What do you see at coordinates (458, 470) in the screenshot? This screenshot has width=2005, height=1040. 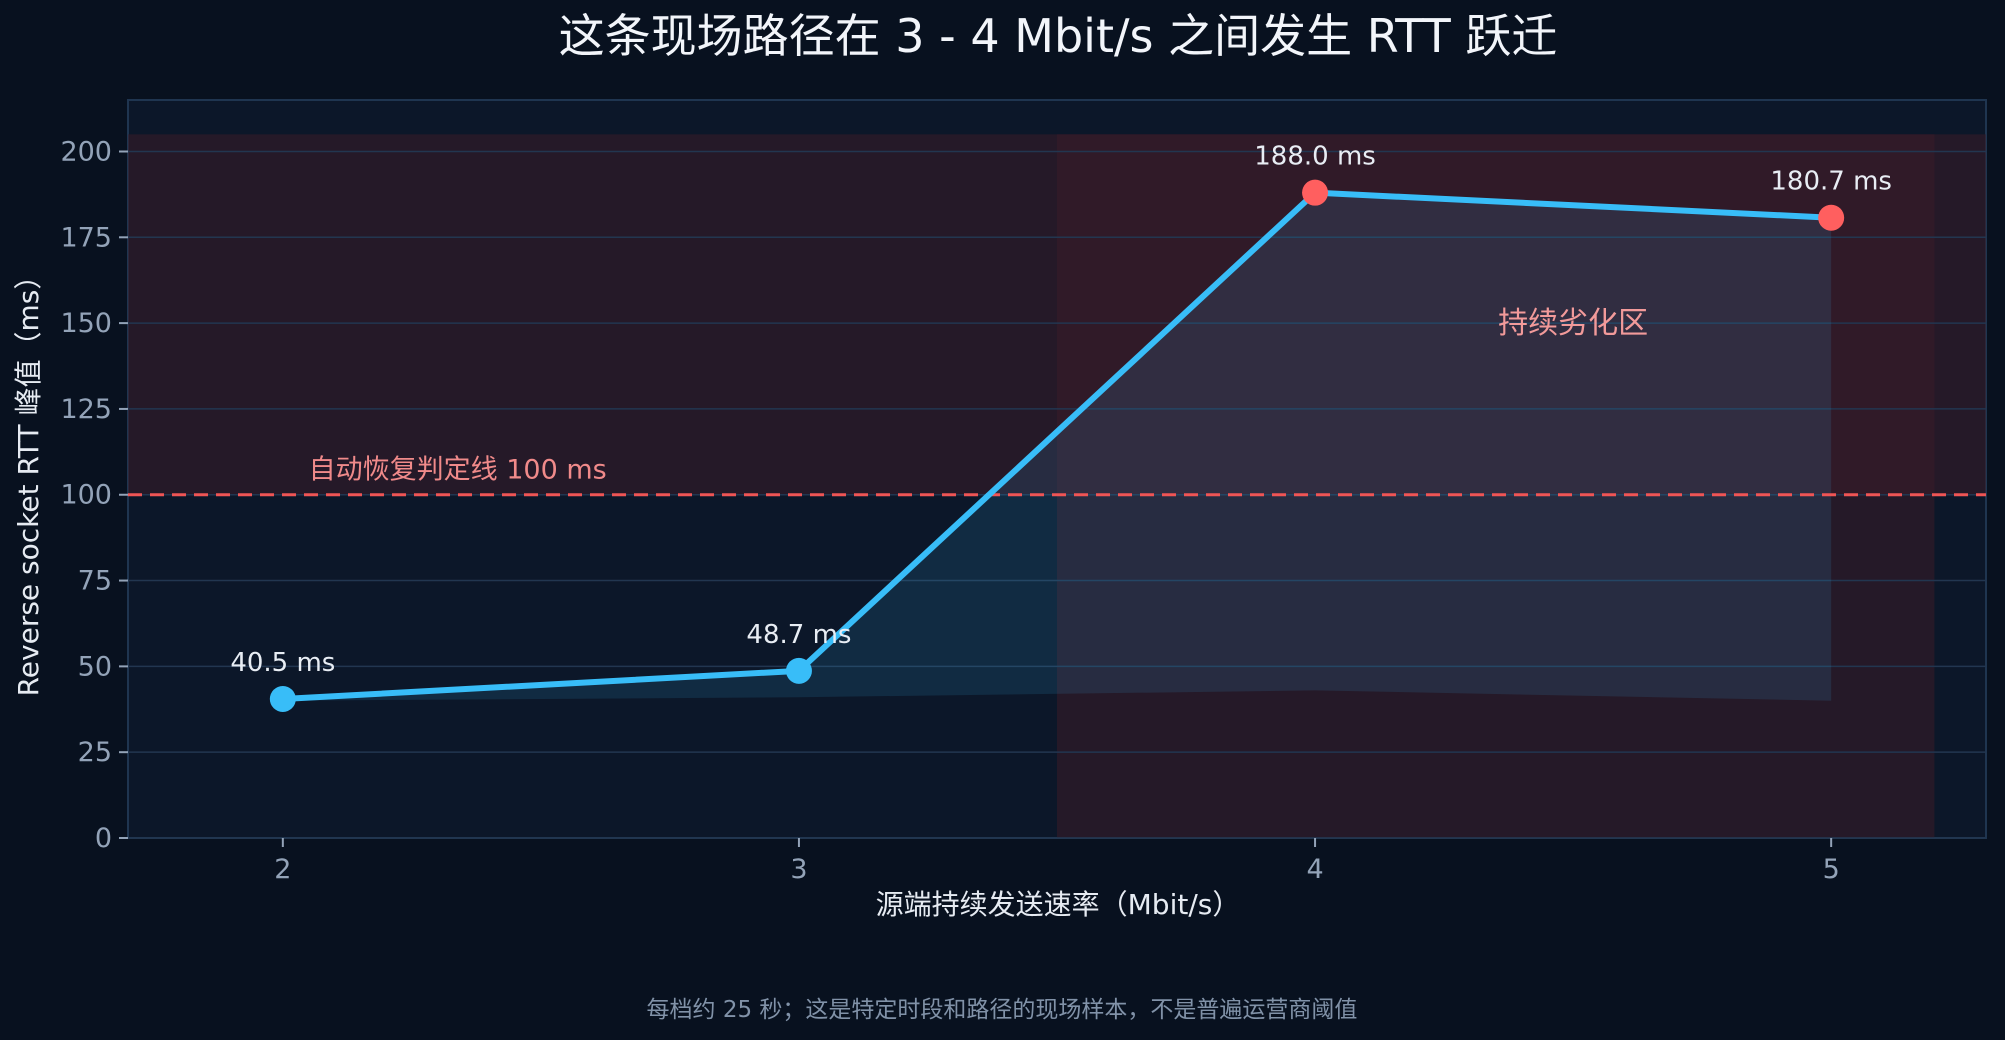 I see `threshold-label: 自动恢复判定线 100 ms` at bounding box center [458, 470].